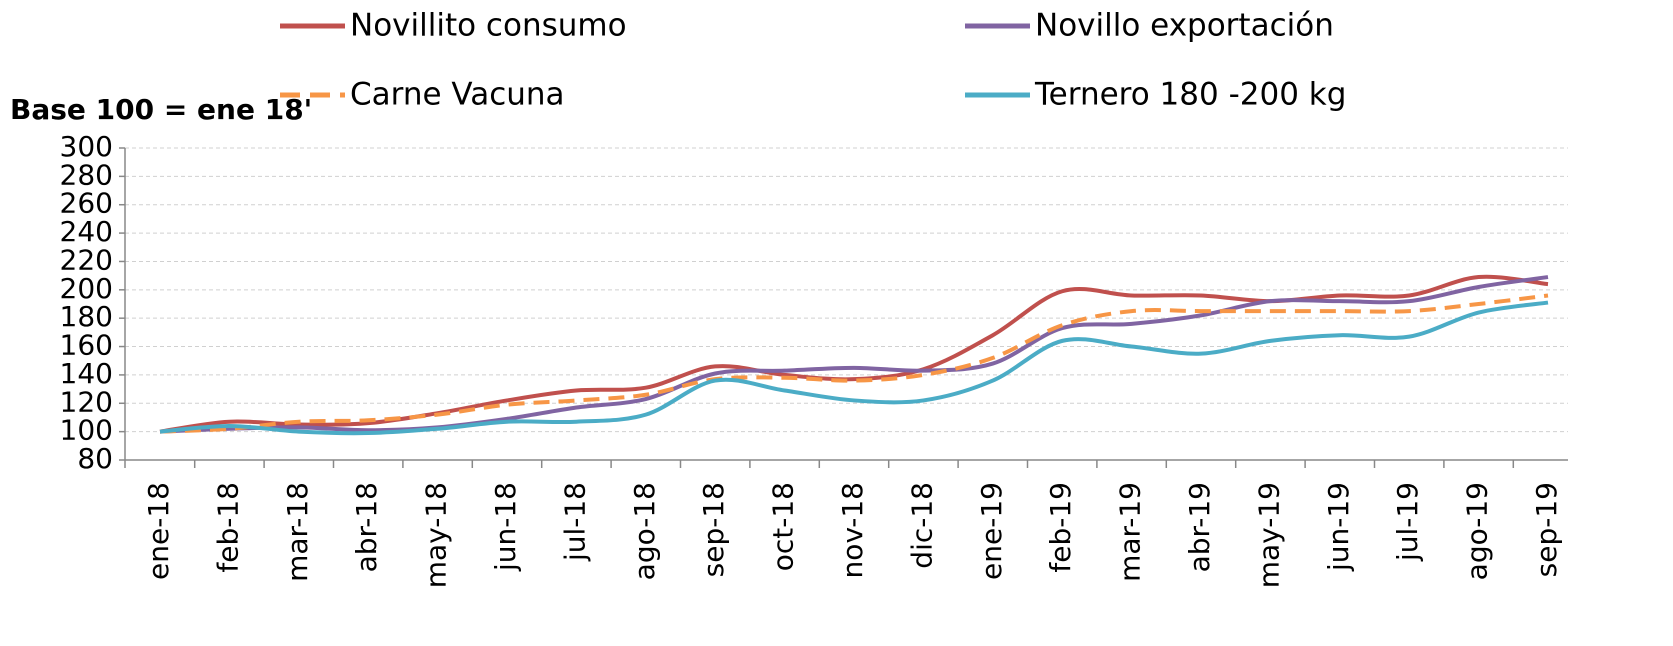 This screenshot has height=646, width=1673. What do you see at coordinates (1184, 26) in the screenshot?
I see `legend-label: Novillo exportación` at bounding box center [1184, 26].